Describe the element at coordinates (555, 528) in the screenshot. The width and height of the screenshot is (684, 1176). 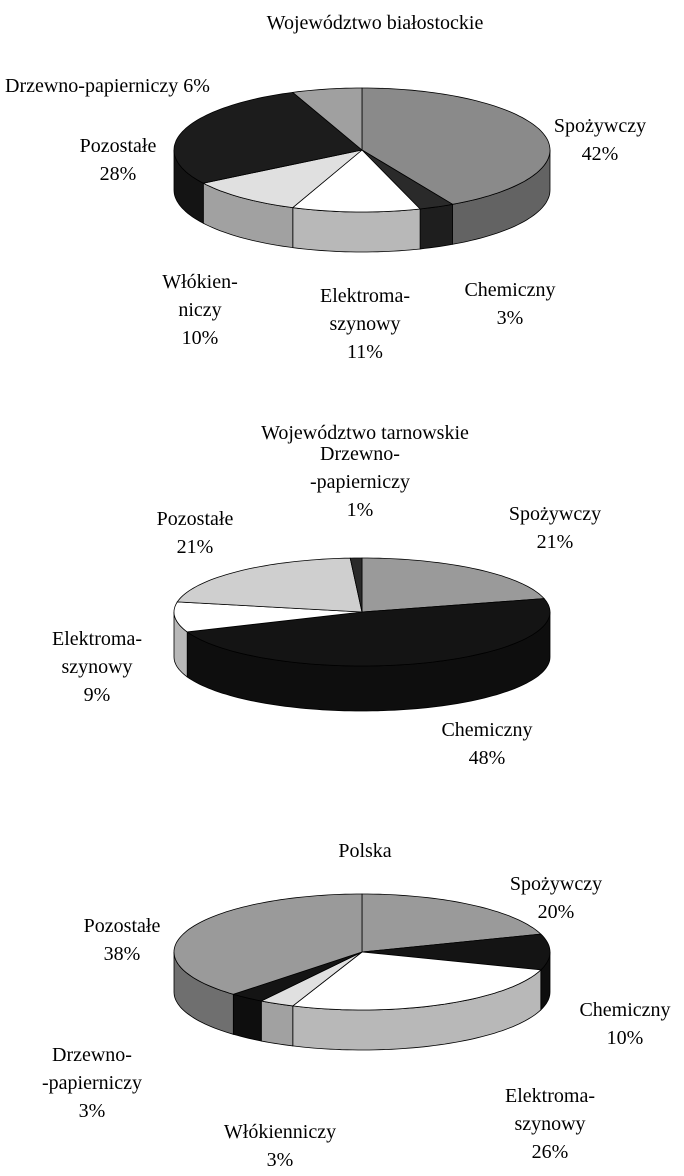
I see `slice-label: Spożywczy 21%` at that location.